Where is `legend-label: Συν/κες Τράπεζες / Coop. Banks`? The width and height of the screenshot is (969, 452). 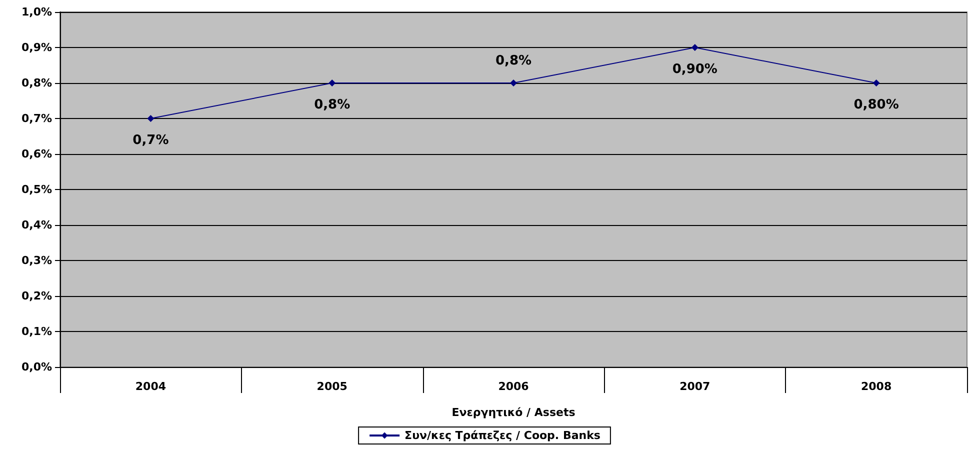 legend-label: Συν/κες Τράπεζες / Coop. Banks is located at coordinates (502, 435).